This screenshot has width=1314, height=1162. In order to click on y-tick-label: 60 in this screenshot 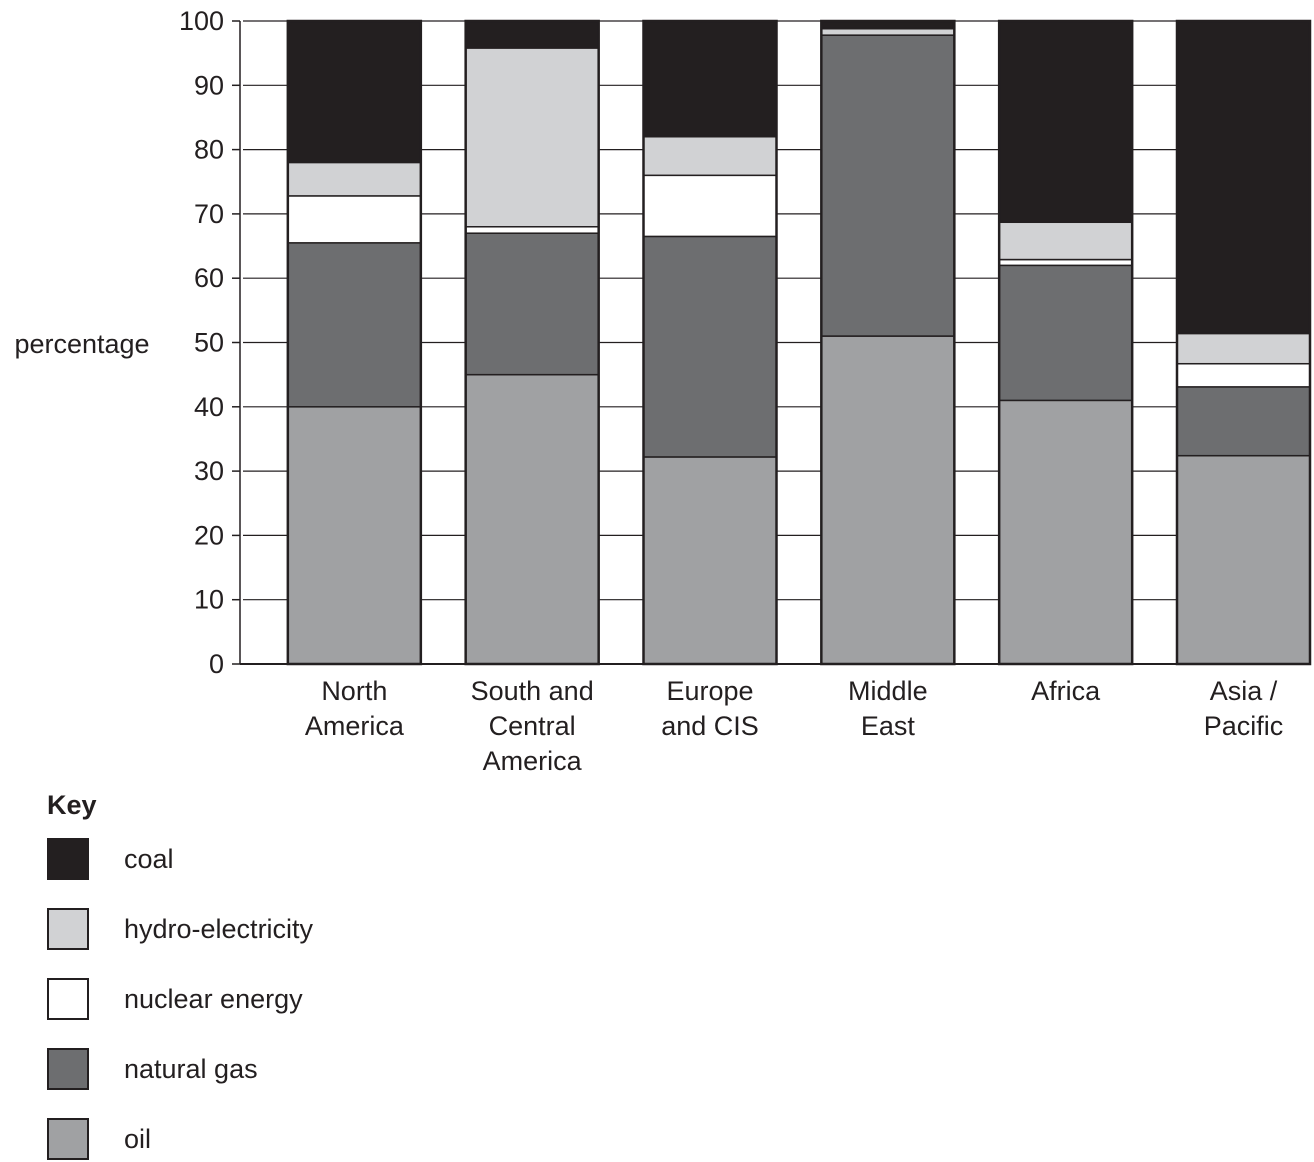, I will do `click(209, 278)`.